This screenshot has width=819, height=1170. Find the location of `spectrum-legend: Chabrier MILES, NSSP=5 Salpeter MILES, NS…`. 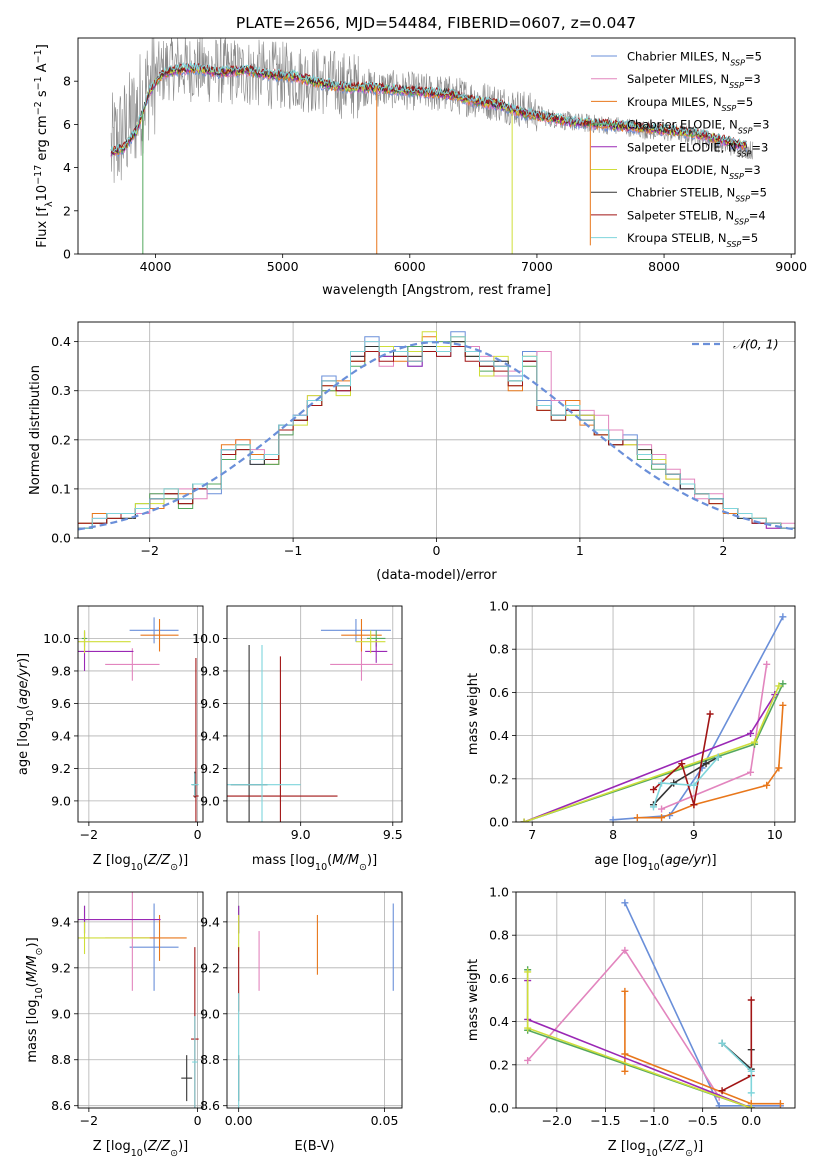

spectrum-legend: Chabrier MILES, NSSP=5 Salpeter MILES, NS… is located at coordinates (680, 149).